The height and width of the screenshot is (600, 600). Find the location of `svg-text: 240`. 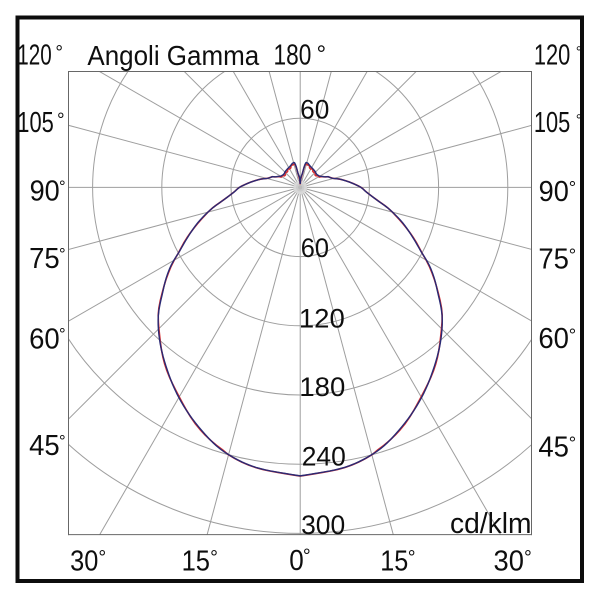

svg-text: 240 is located at coordinates (324, 456).